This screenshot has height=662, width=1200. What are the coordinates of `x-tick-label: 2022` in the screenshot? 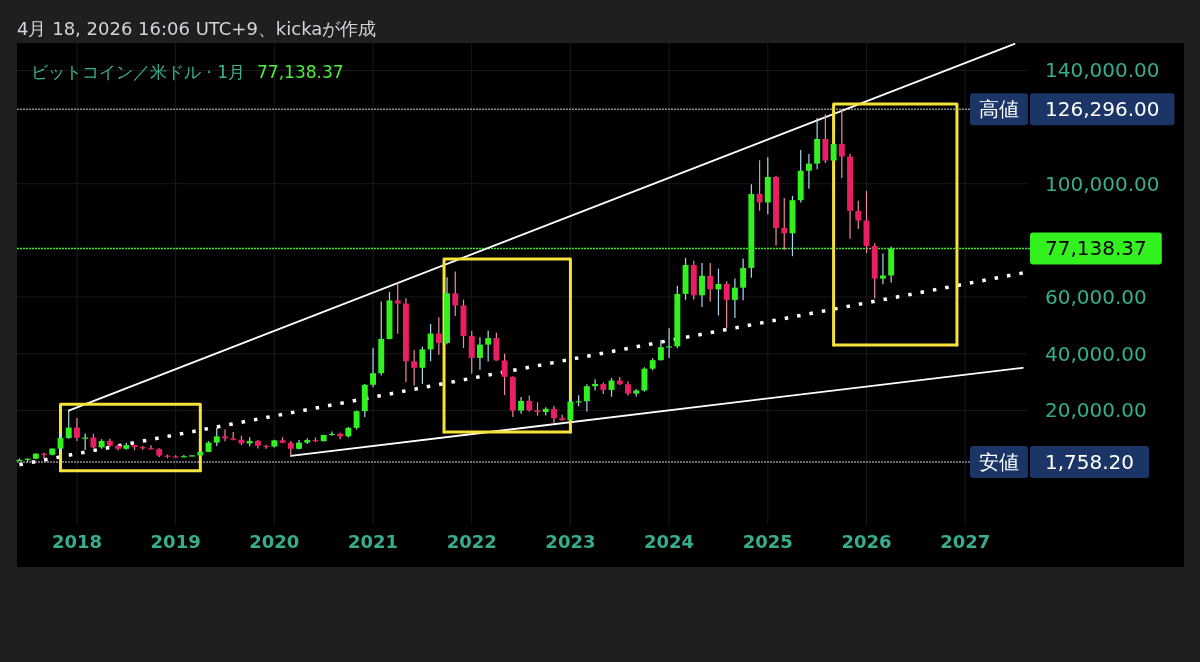 It's located at (471, 541).